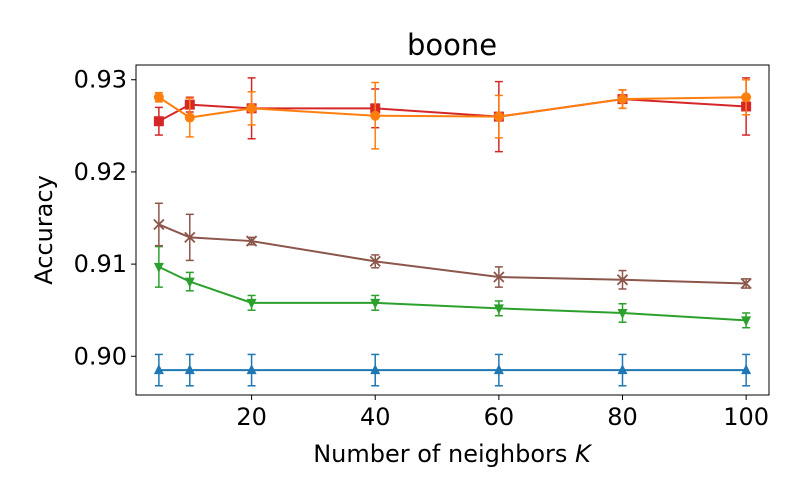  Describe the element at coordinates (499, 417) in the screenshot. I see `x-tick-label: 60` at that location.